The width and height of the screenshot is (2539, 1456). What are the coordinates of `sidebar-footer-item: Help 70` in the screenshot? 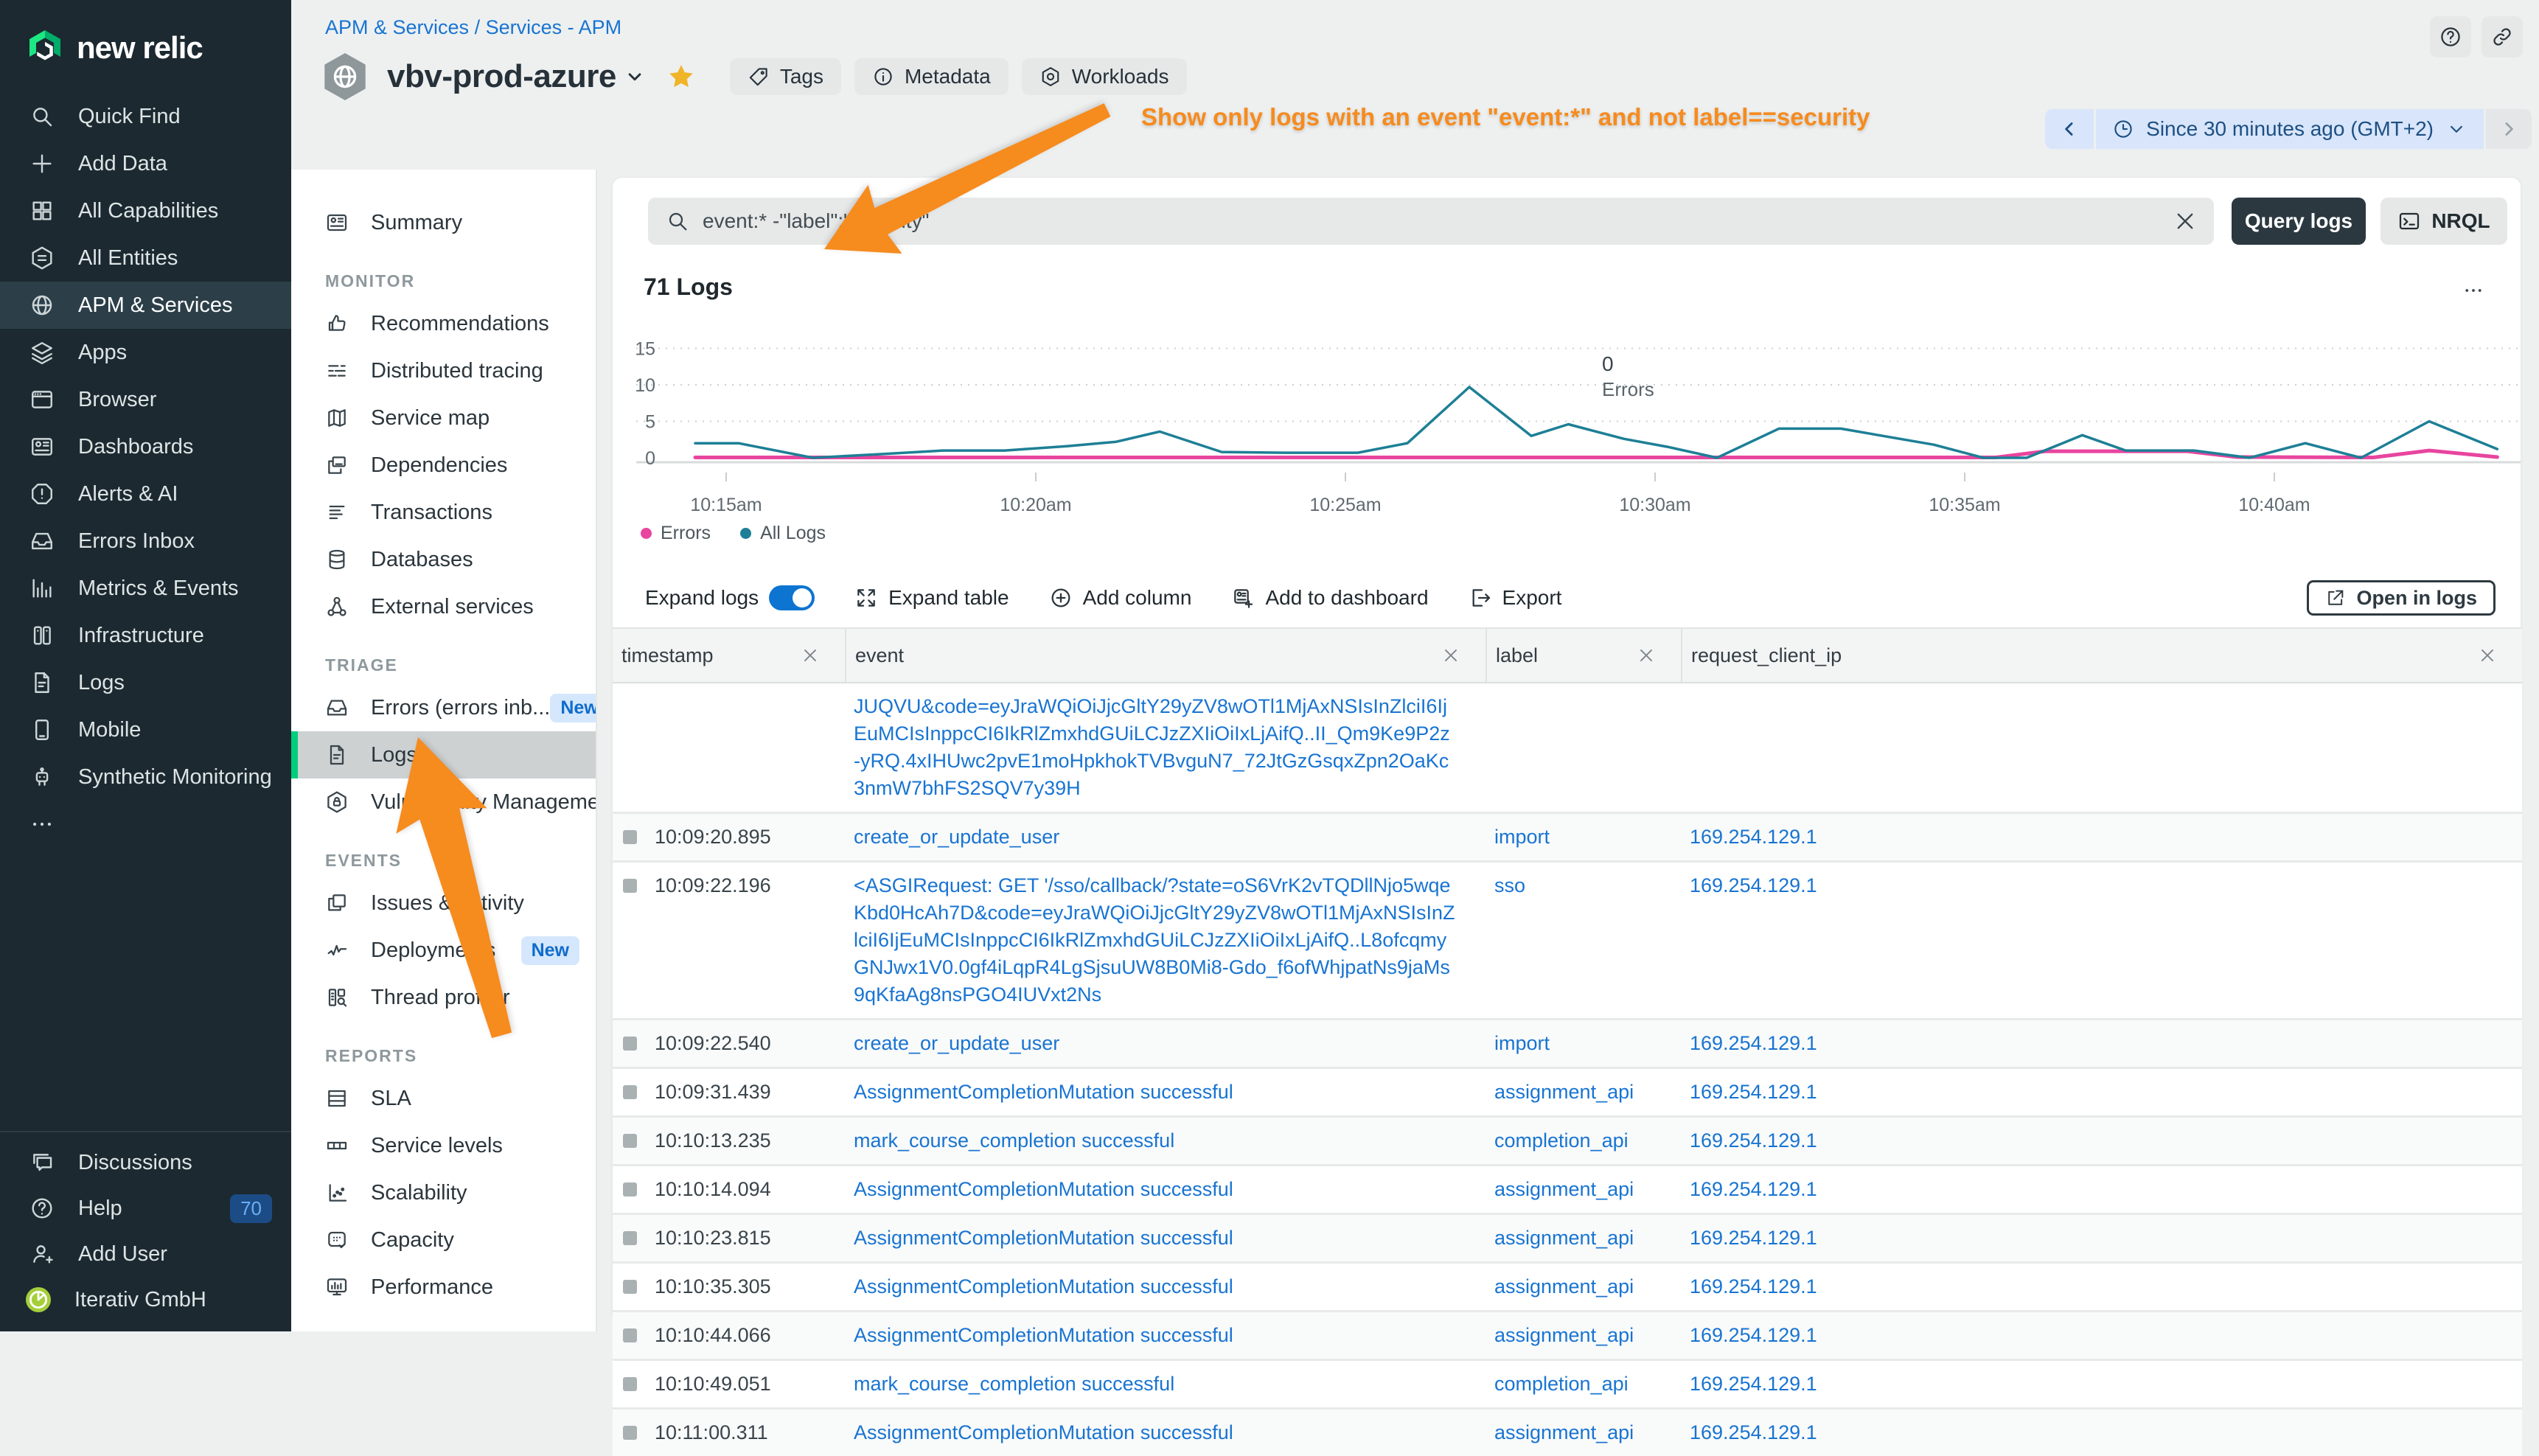 It's located at (145, 1208).